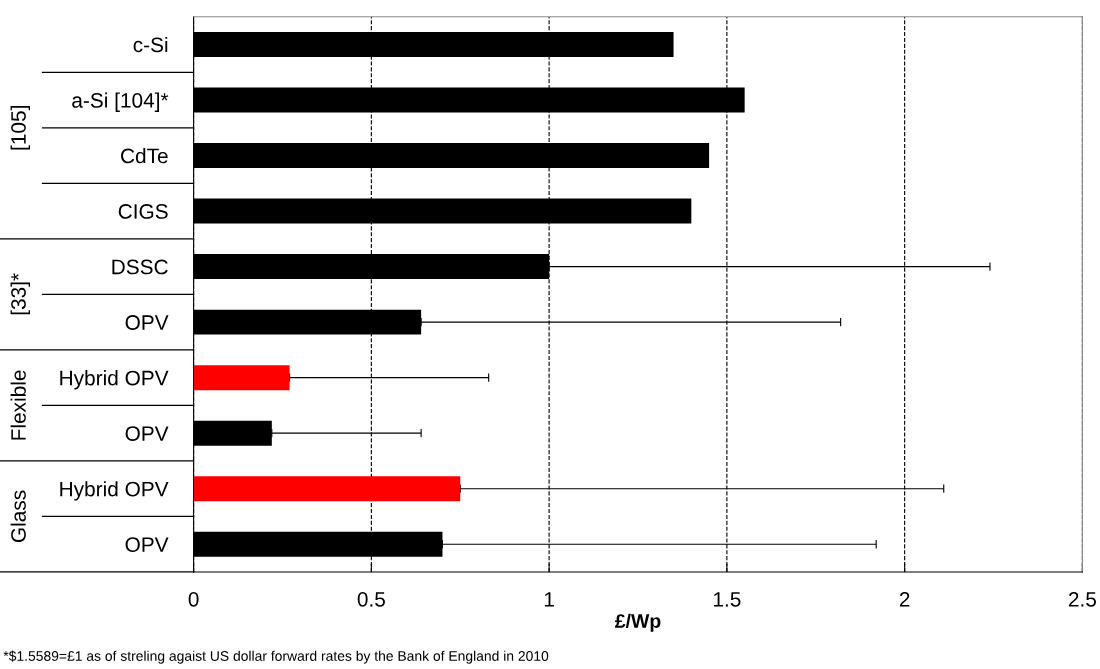  I want to click on x-tick-label: 1, so click(549, 599).